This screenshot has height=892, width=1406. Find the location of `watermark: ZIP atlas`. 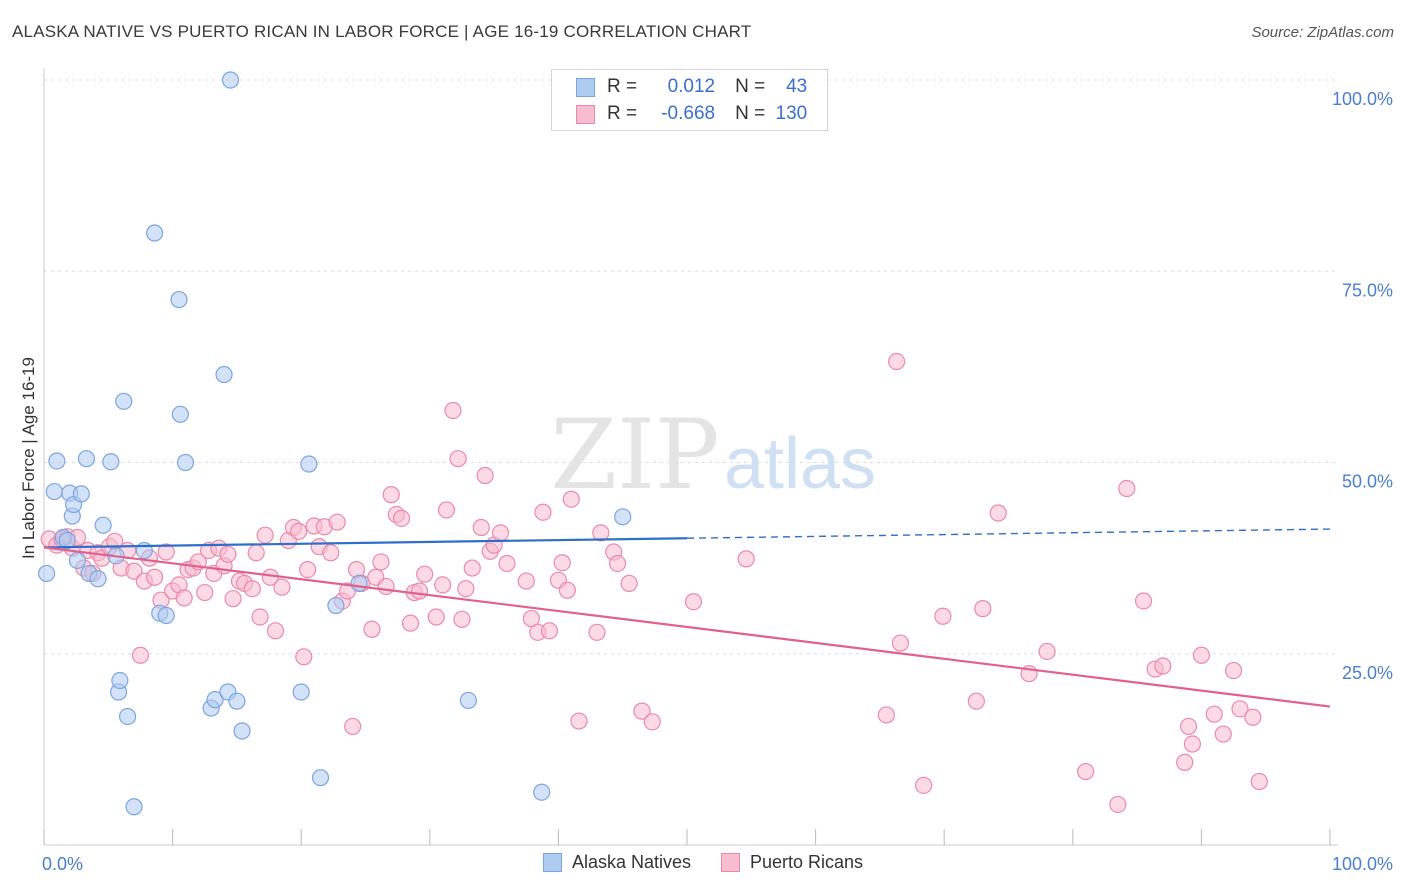

watermark: ZIP atlas is located at coordinates (713, 455).